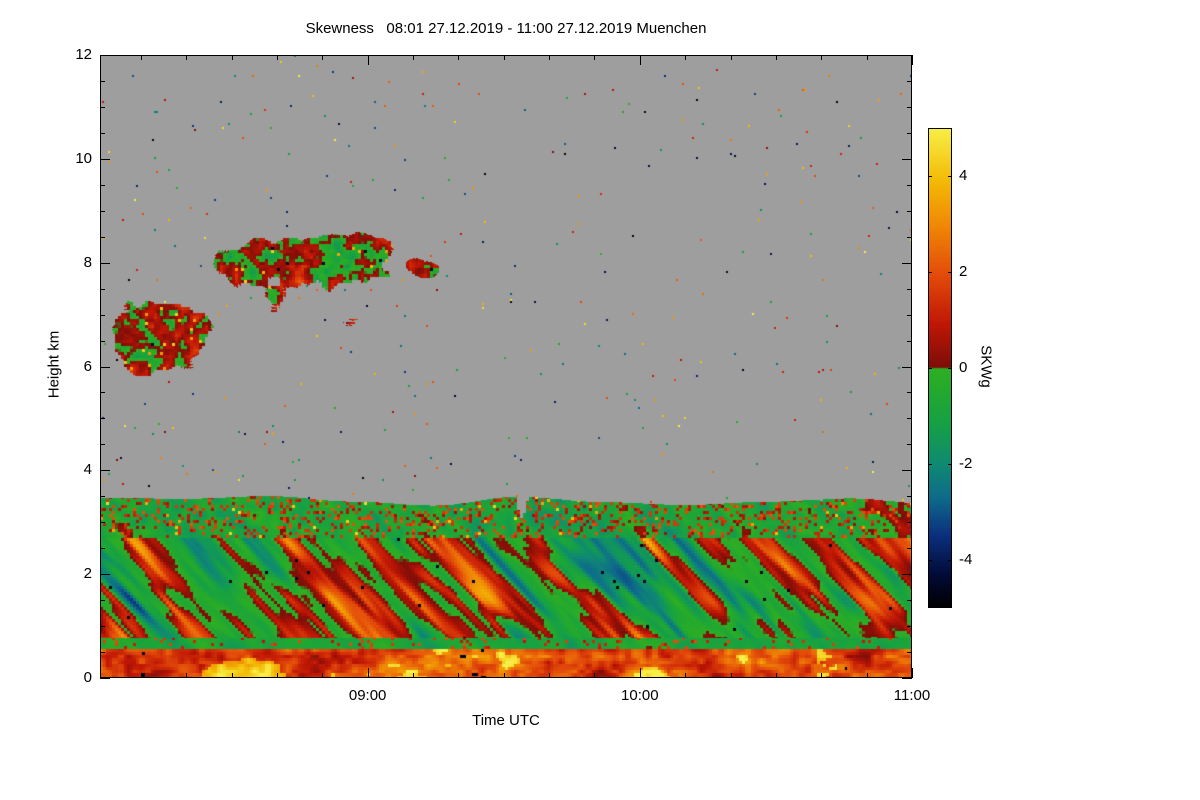  Describe the element at coordinates (940, 368) in the screenshot. I see `colorbar-gradient` at that location.